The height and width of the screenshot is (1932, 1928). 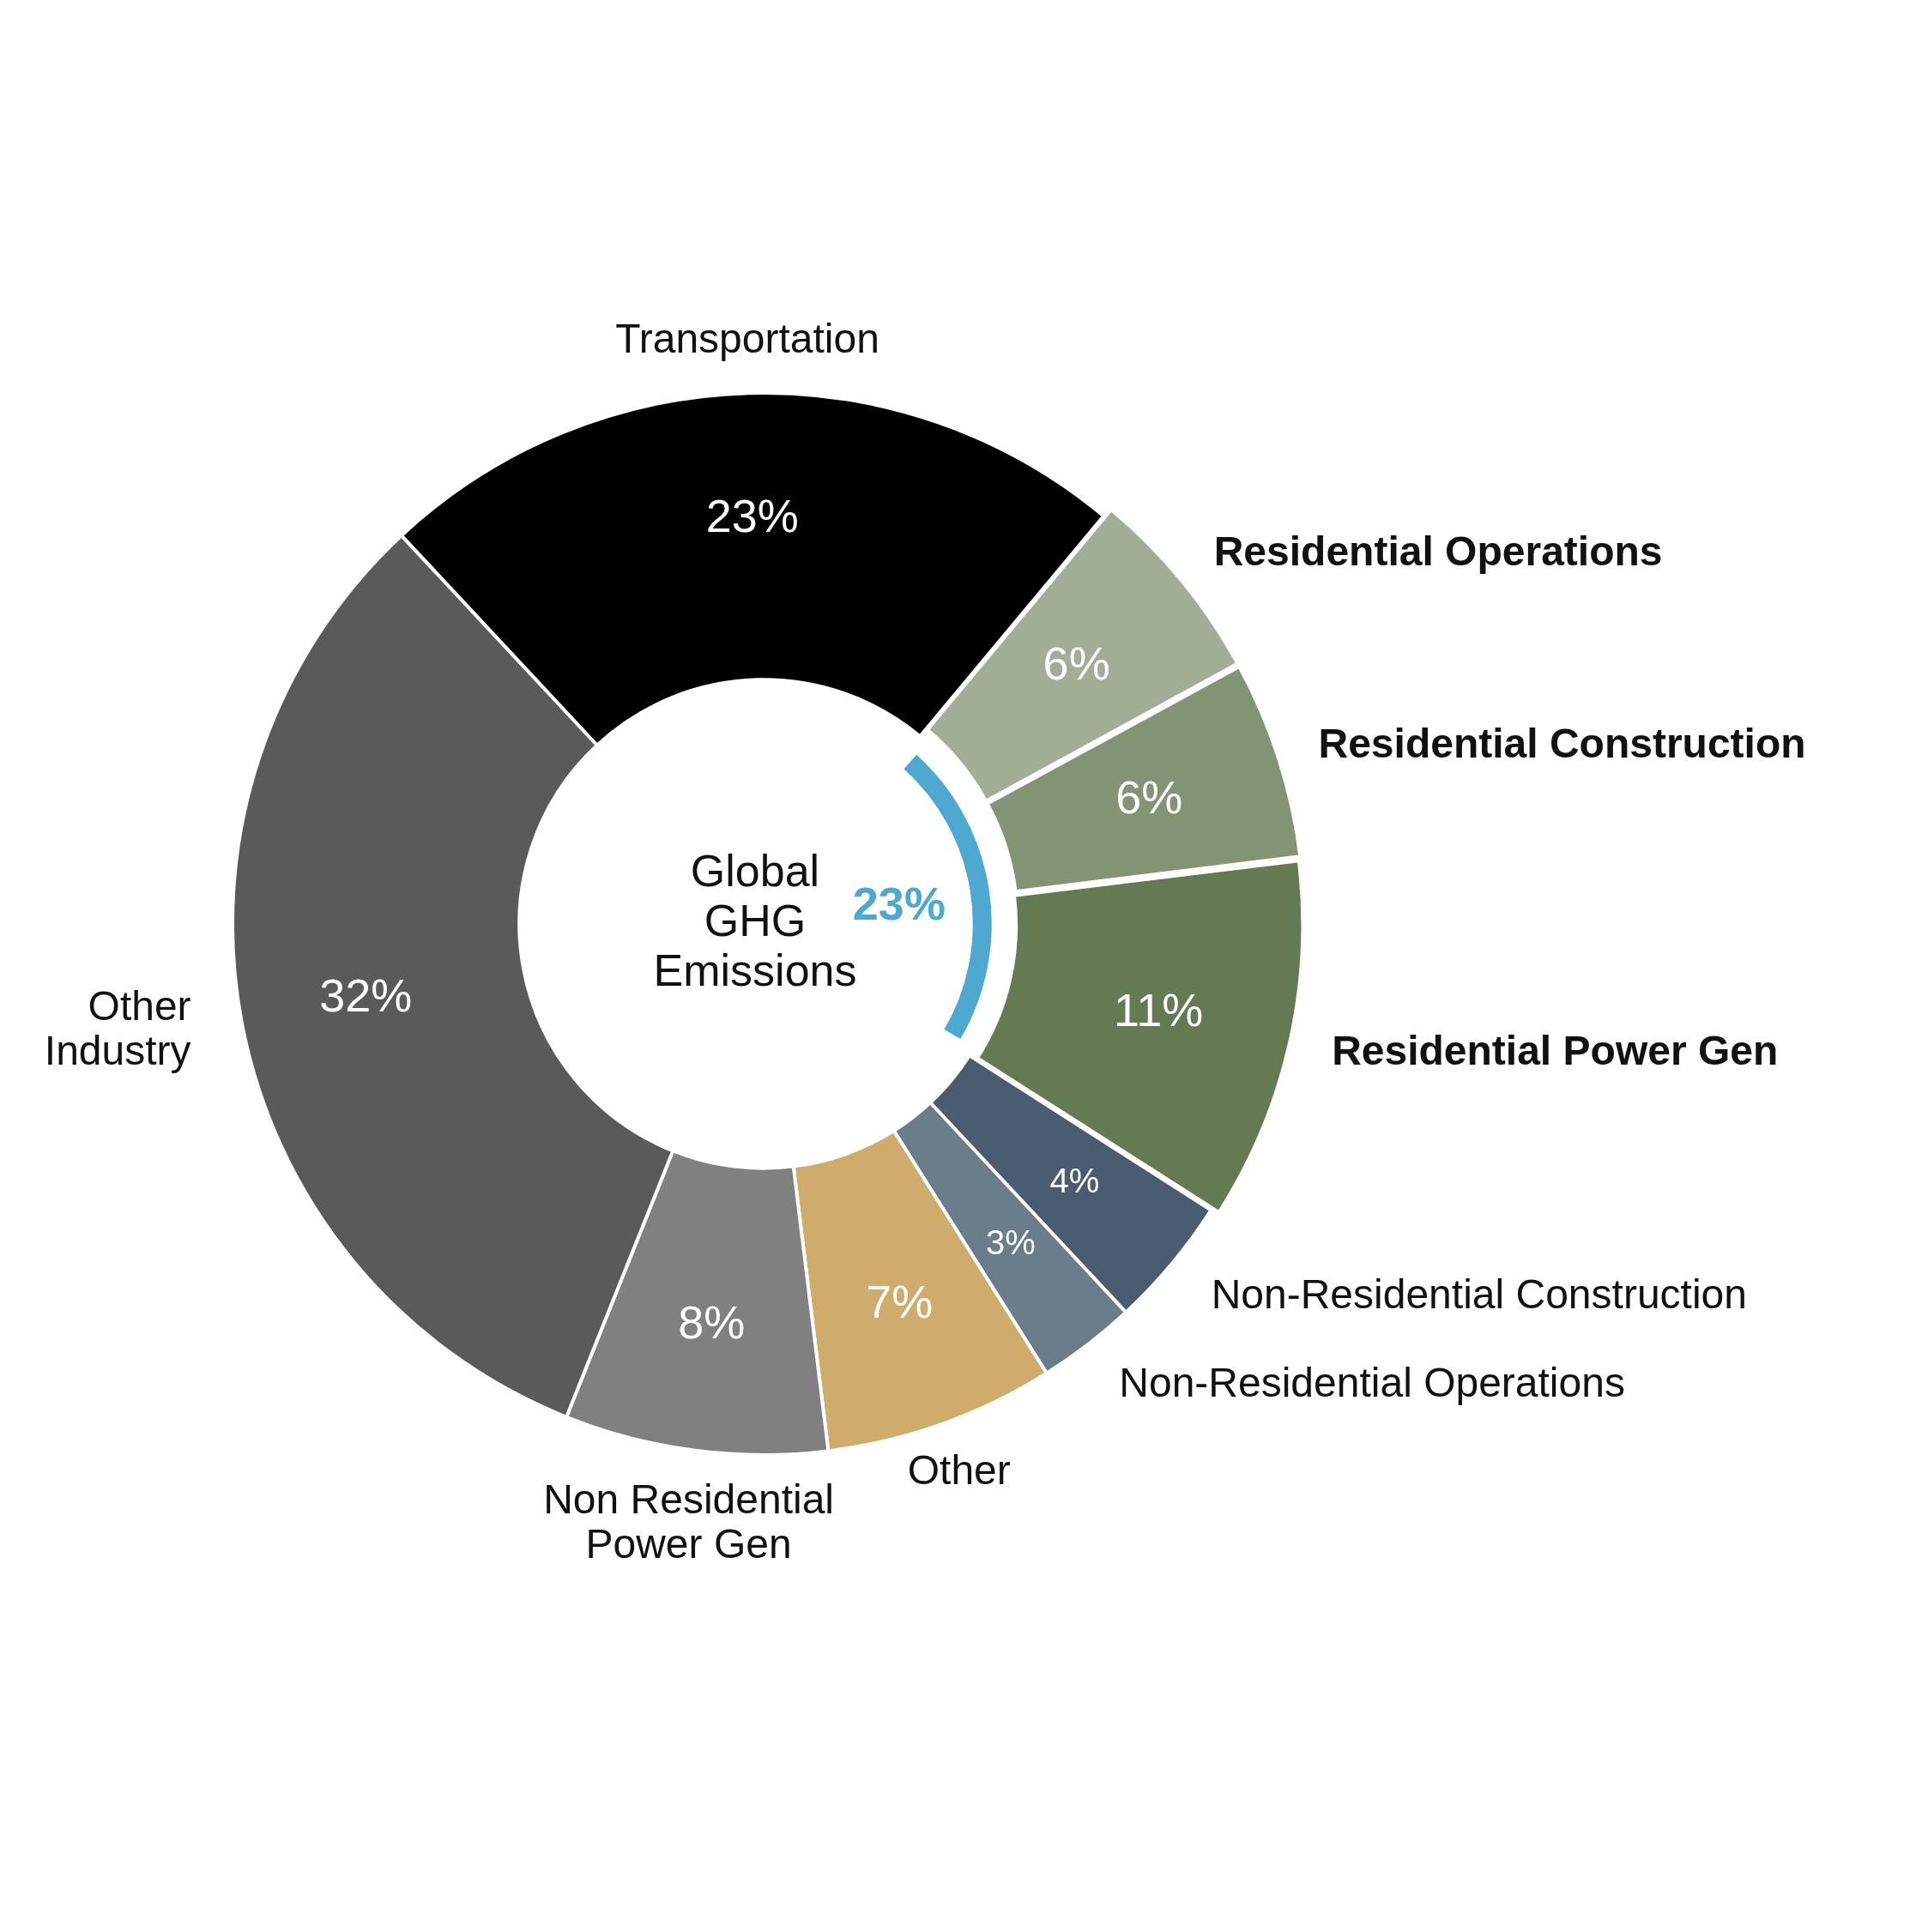 I want to click on slice-label: Residential Construction, so click(x=1562, y=743).